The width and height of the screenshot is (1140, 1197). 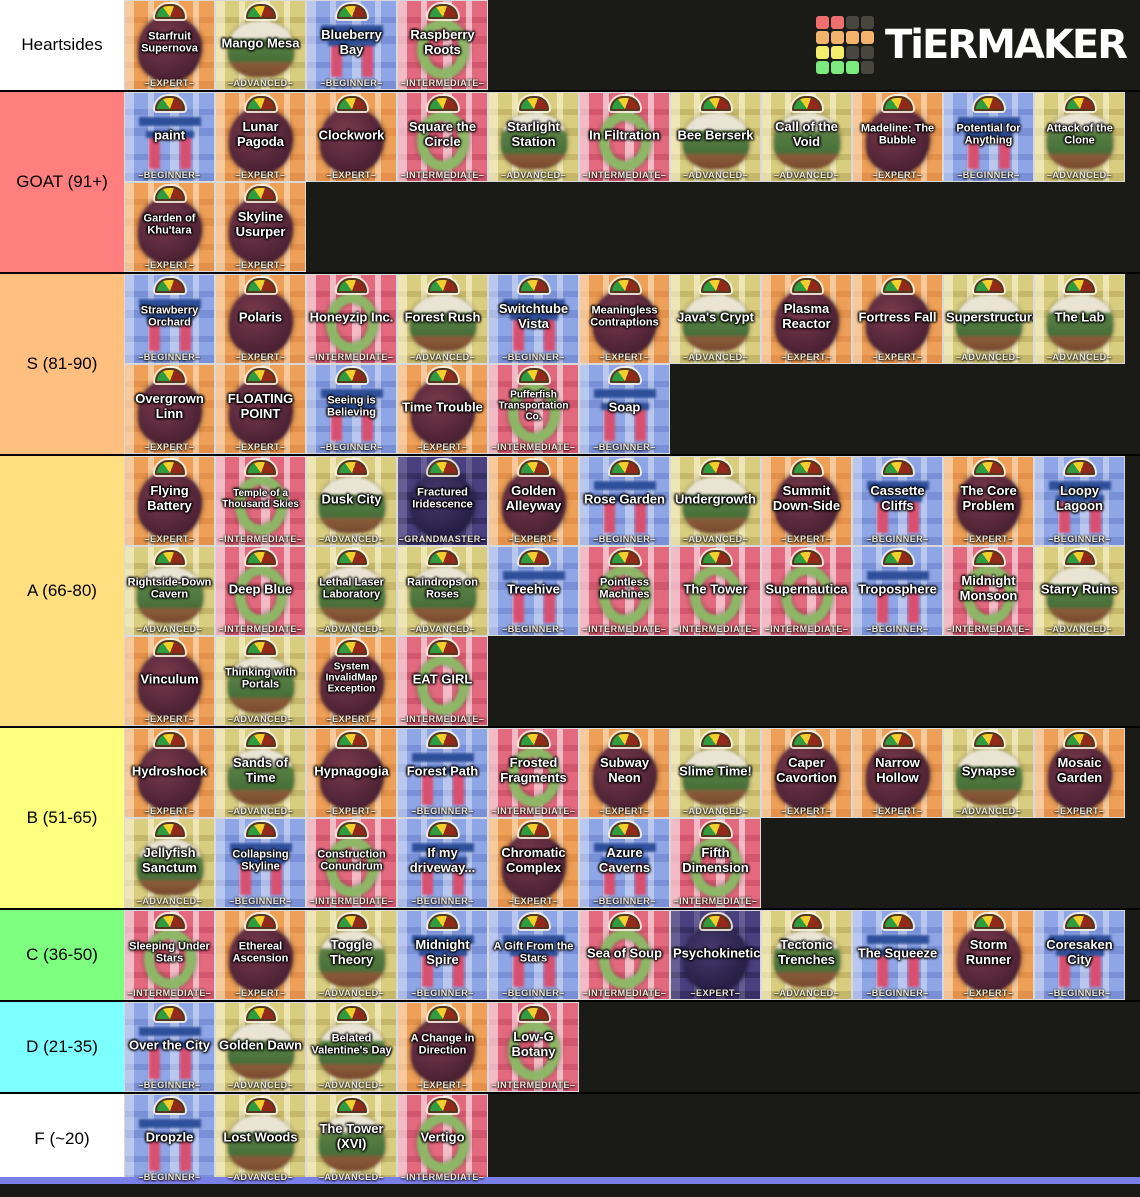 What do you see at coordinates (260, 45) in the screenshot?
I see `map-tile: Mango Mesa –ADVANCED–` at bounding box center [260, 45].